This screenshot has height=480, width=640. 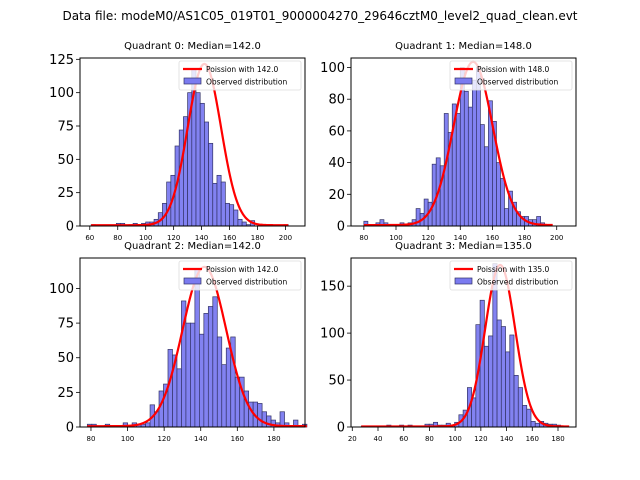 What do you see at coordinates (336, 100) in the screenshot?
I see `y-tick-label: 80` at bounding box center [336, 100].